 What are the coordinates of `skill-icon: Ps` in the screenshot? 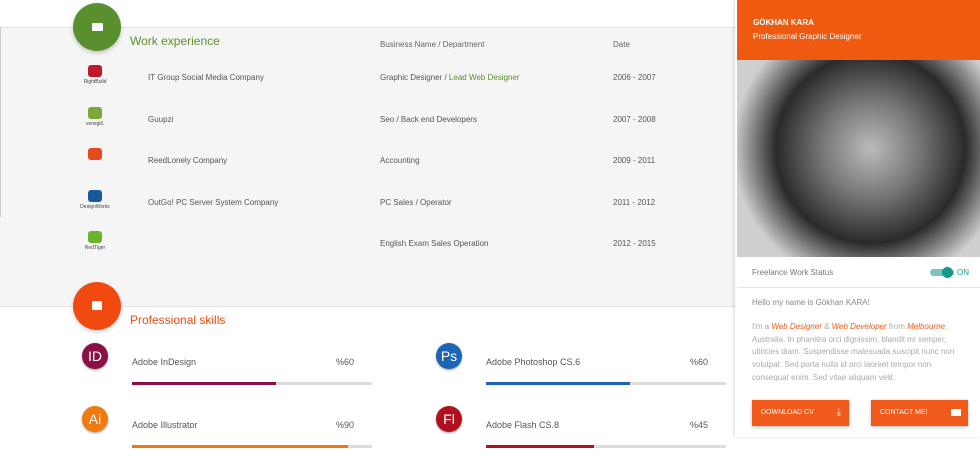 It's located at (449, 356).